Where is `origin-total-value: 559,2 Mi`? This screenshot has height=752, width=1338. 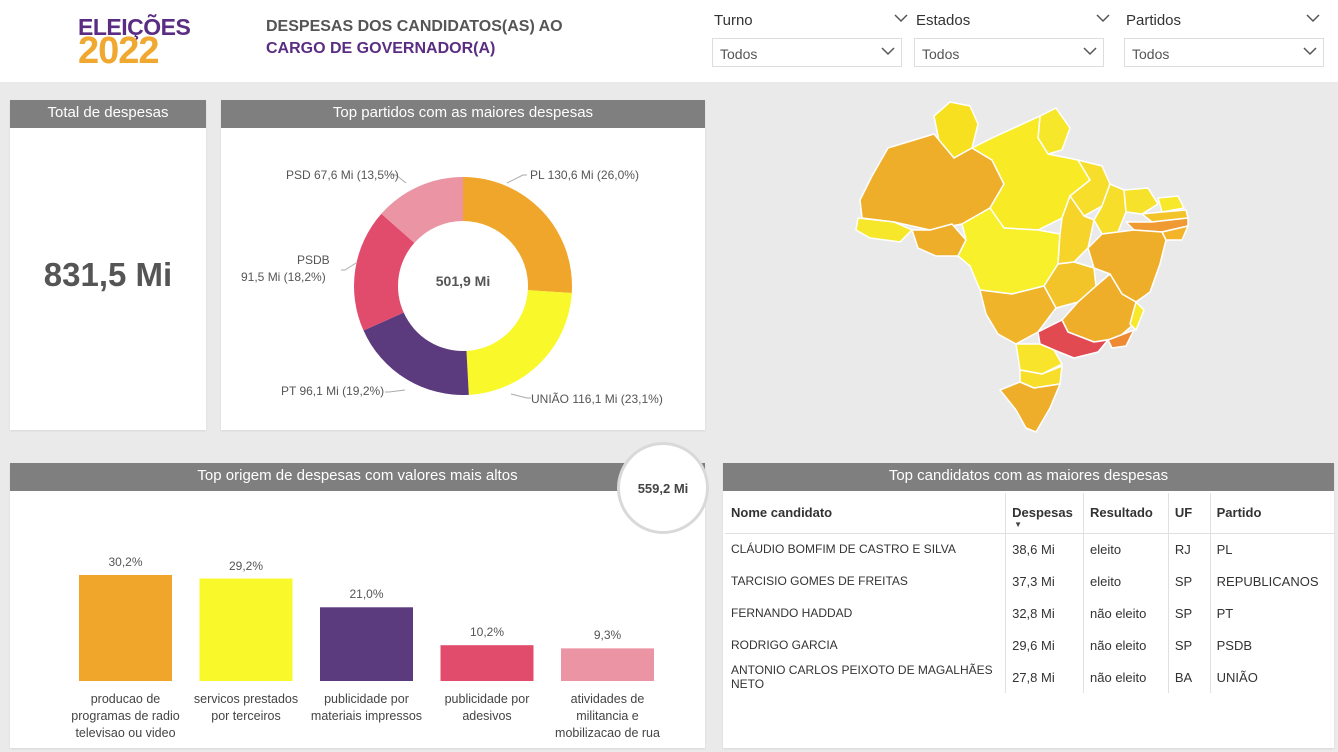 origin-total-value: 559,2 Mi is located at coordinates (663, 488).